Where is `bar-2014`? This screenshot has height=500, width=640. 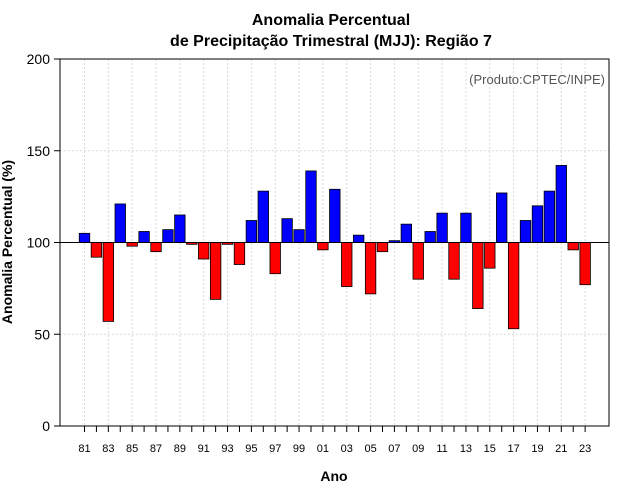
bar-2014 is located at coordinates (478, 275).